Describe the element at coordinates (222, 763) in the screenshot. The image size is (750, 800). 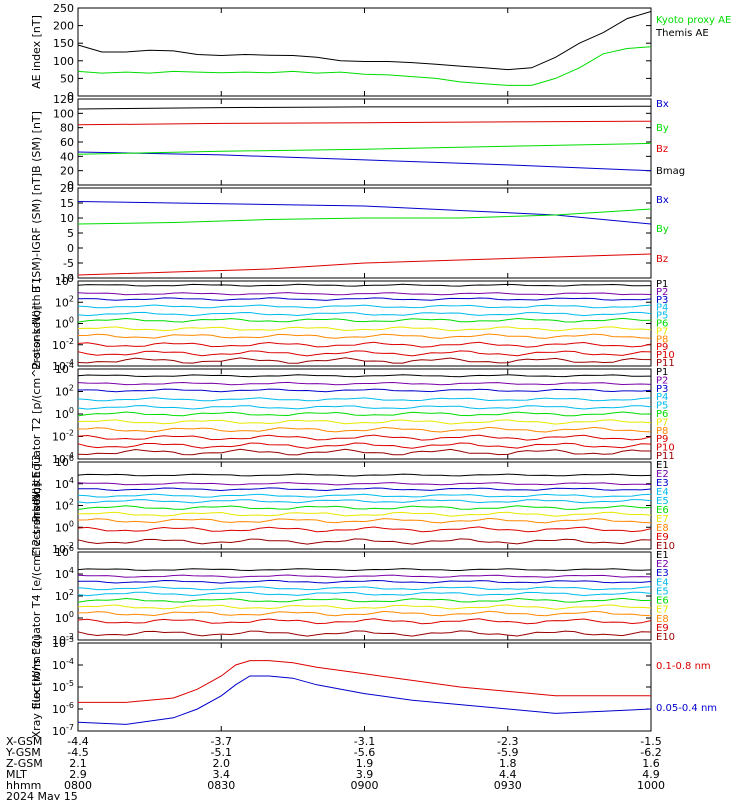
I see `footer-value-z: 2.0` at that location.